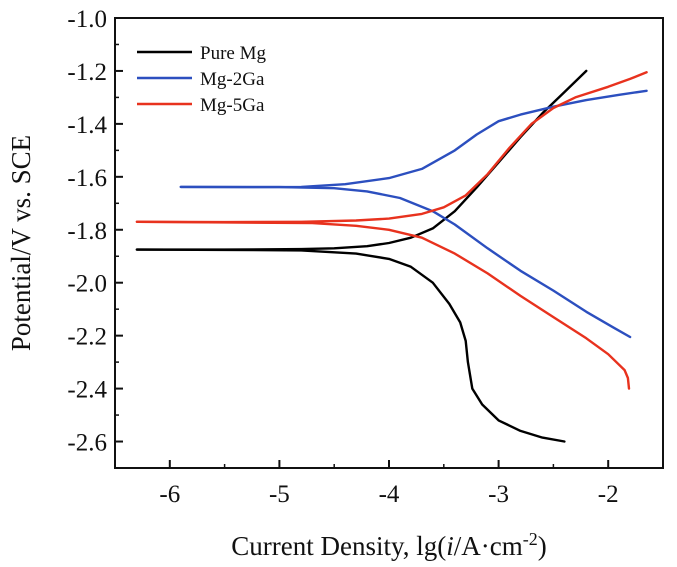 The height and width of the screenshot is (567, 677). Describe the element at coordinates (87, 19) in the screenshot. I see `y-tick-label: -1.0` at that location.